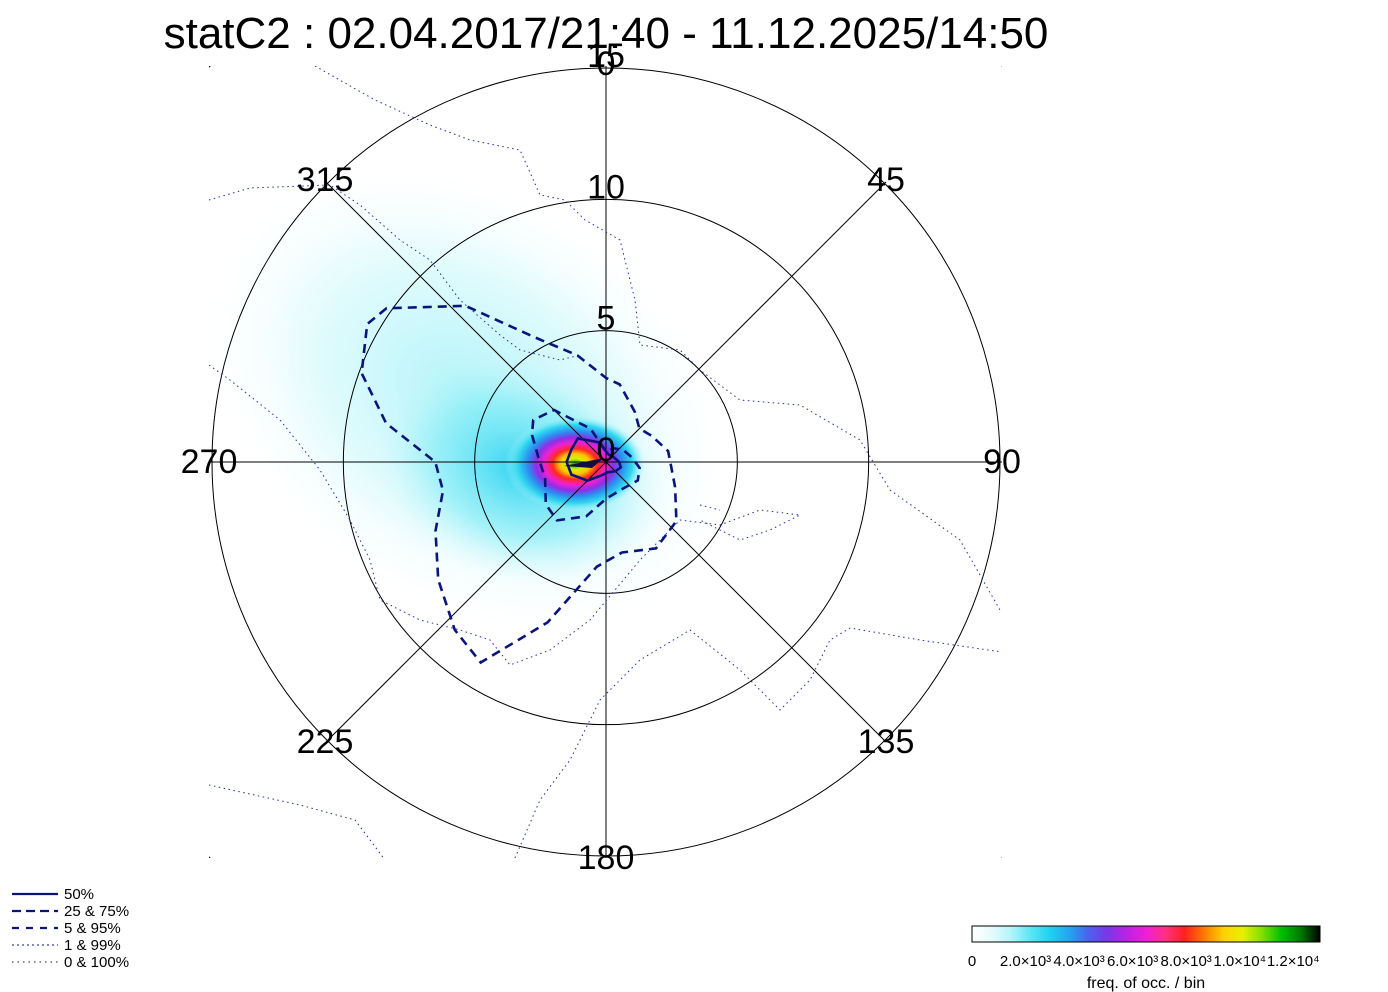 The width and height of the screenshot is (1388, 992). Describe the element at coordinates (1146, 934) in the screenshot. I see `colorbar-scale` at that location.